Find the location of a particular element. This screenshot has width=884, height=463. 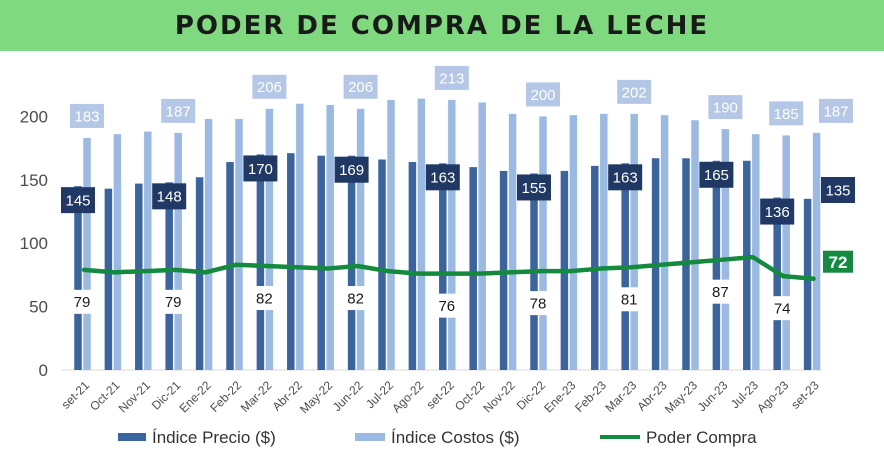

x-tick-label: Mar-22 is located at coordinates (256, 396).